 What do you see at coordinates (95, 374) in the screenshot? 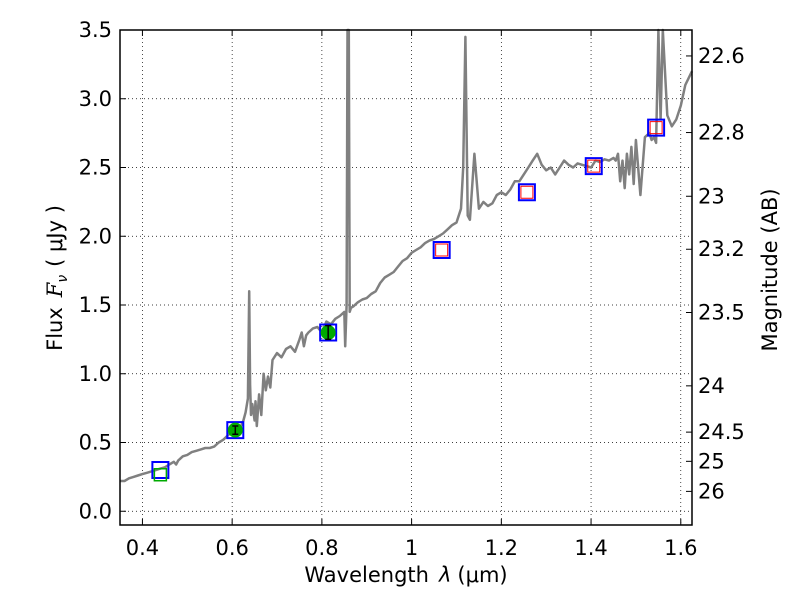
I see `y-tick-label: 1.0` at bounding box center [95, 374].